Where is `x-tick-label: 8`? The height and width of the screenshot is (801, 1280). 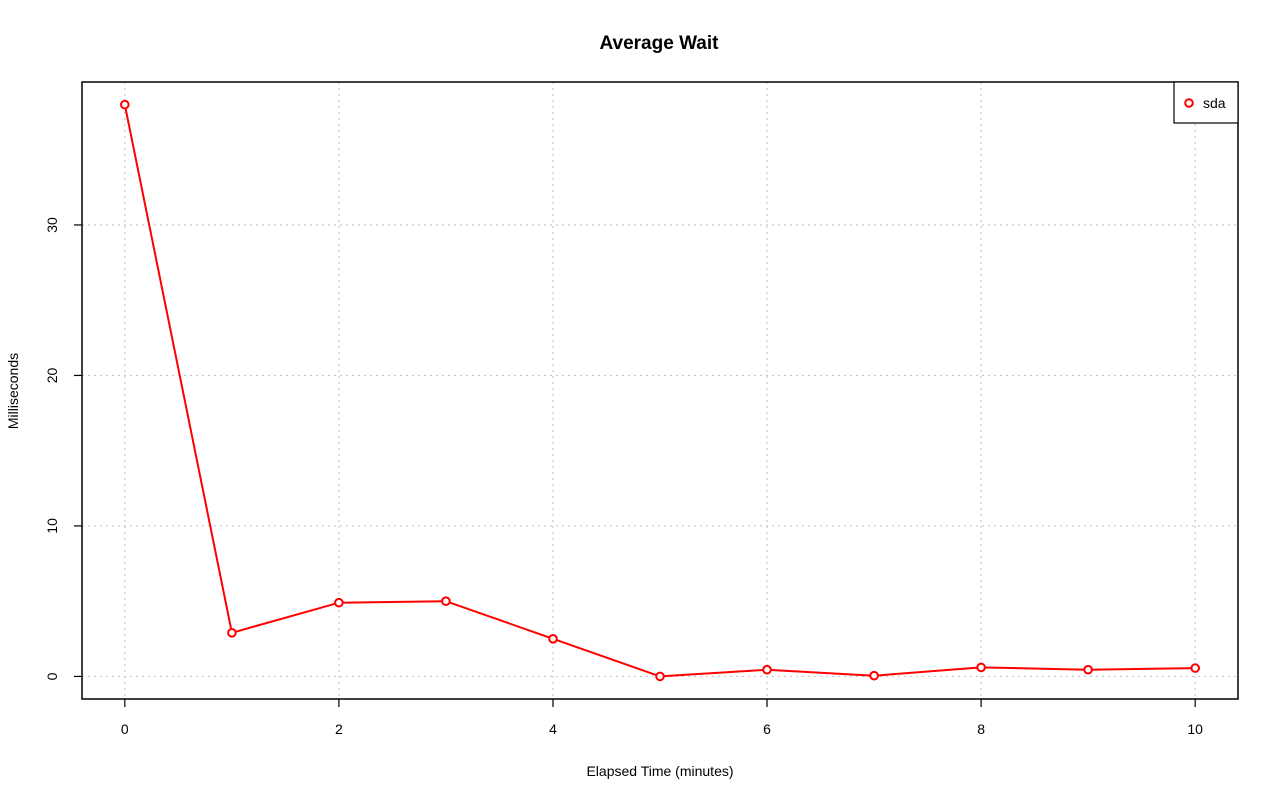 x-tick-label: 8 is located at coordinates (981, 729).